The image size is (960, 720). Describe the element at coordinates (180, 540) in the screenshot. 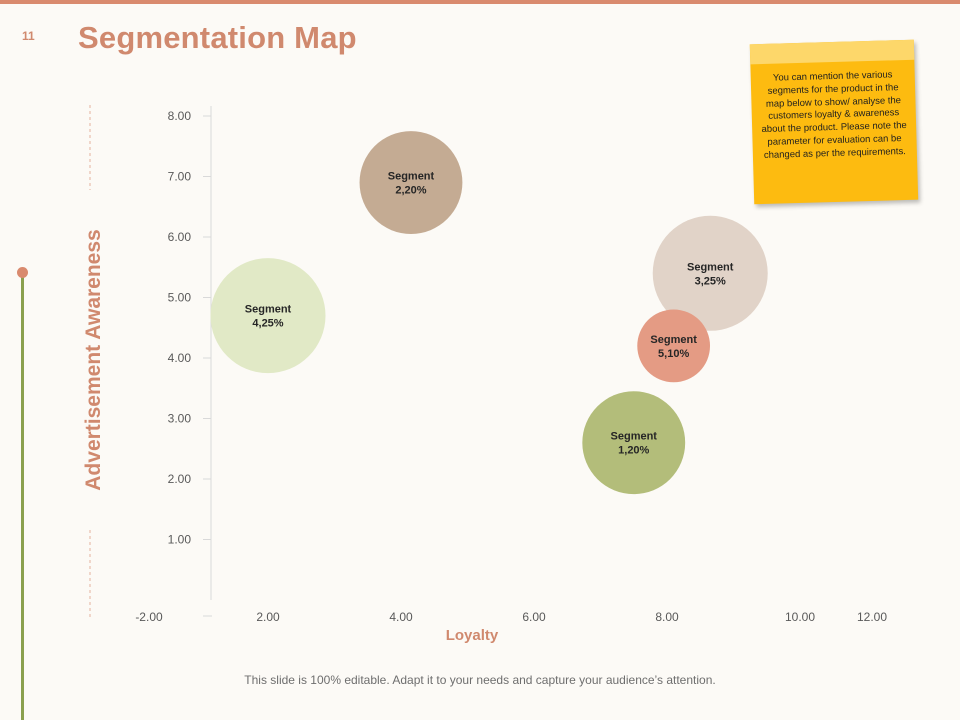

I see `y-tick-label: 1.00` at that location.